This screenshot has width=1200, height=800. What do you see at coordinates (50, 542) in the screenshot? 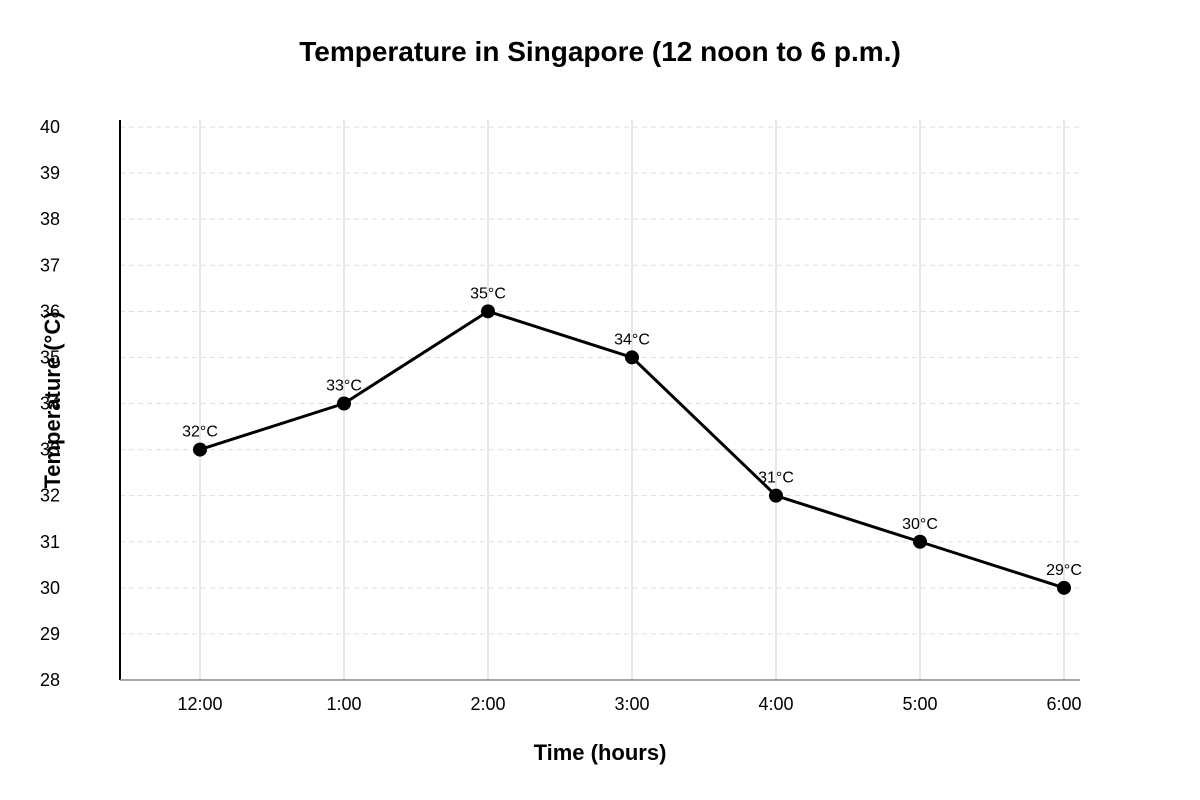
I see `y-tick-label: 31` at bounding box center [50, 542].